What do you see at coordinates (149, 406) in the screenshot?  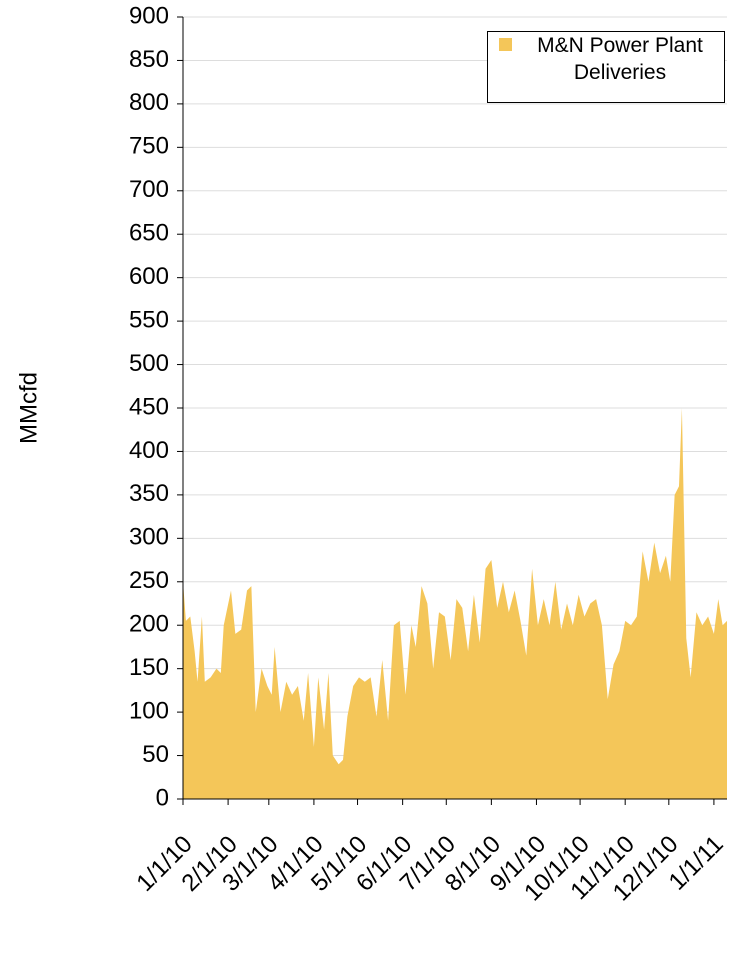 I see `y-tick-label: 450` at bounding box center [149, 406].